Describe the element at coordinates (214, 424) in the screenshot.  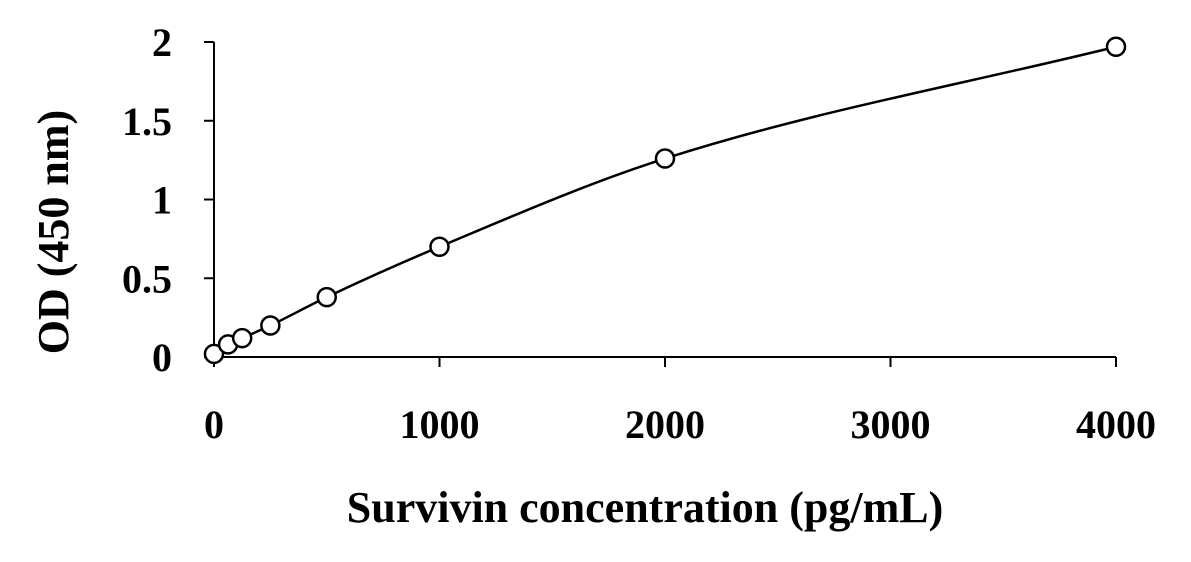
I see `x-tick-label: 0` at that location.